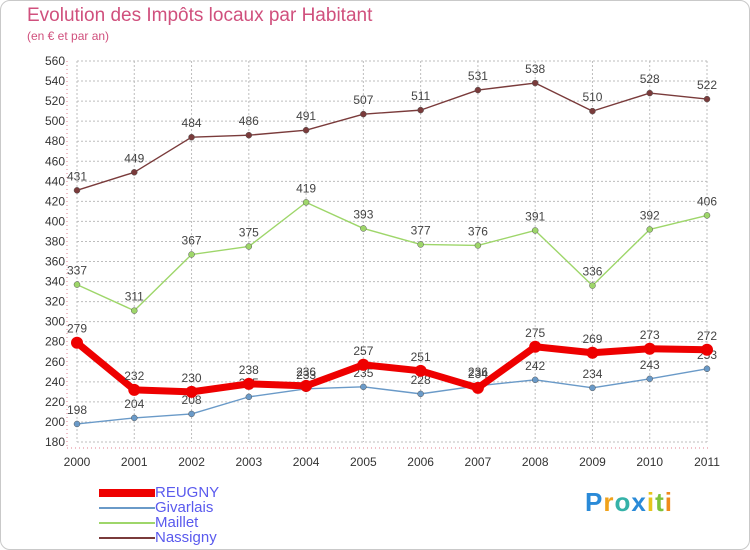 The height and width of the screenshot is (550, 750). What do you see at coordinates (707, 85) in the screenshot?
I see `data-label-nassigny: 522` at bounding box center [707, 85].